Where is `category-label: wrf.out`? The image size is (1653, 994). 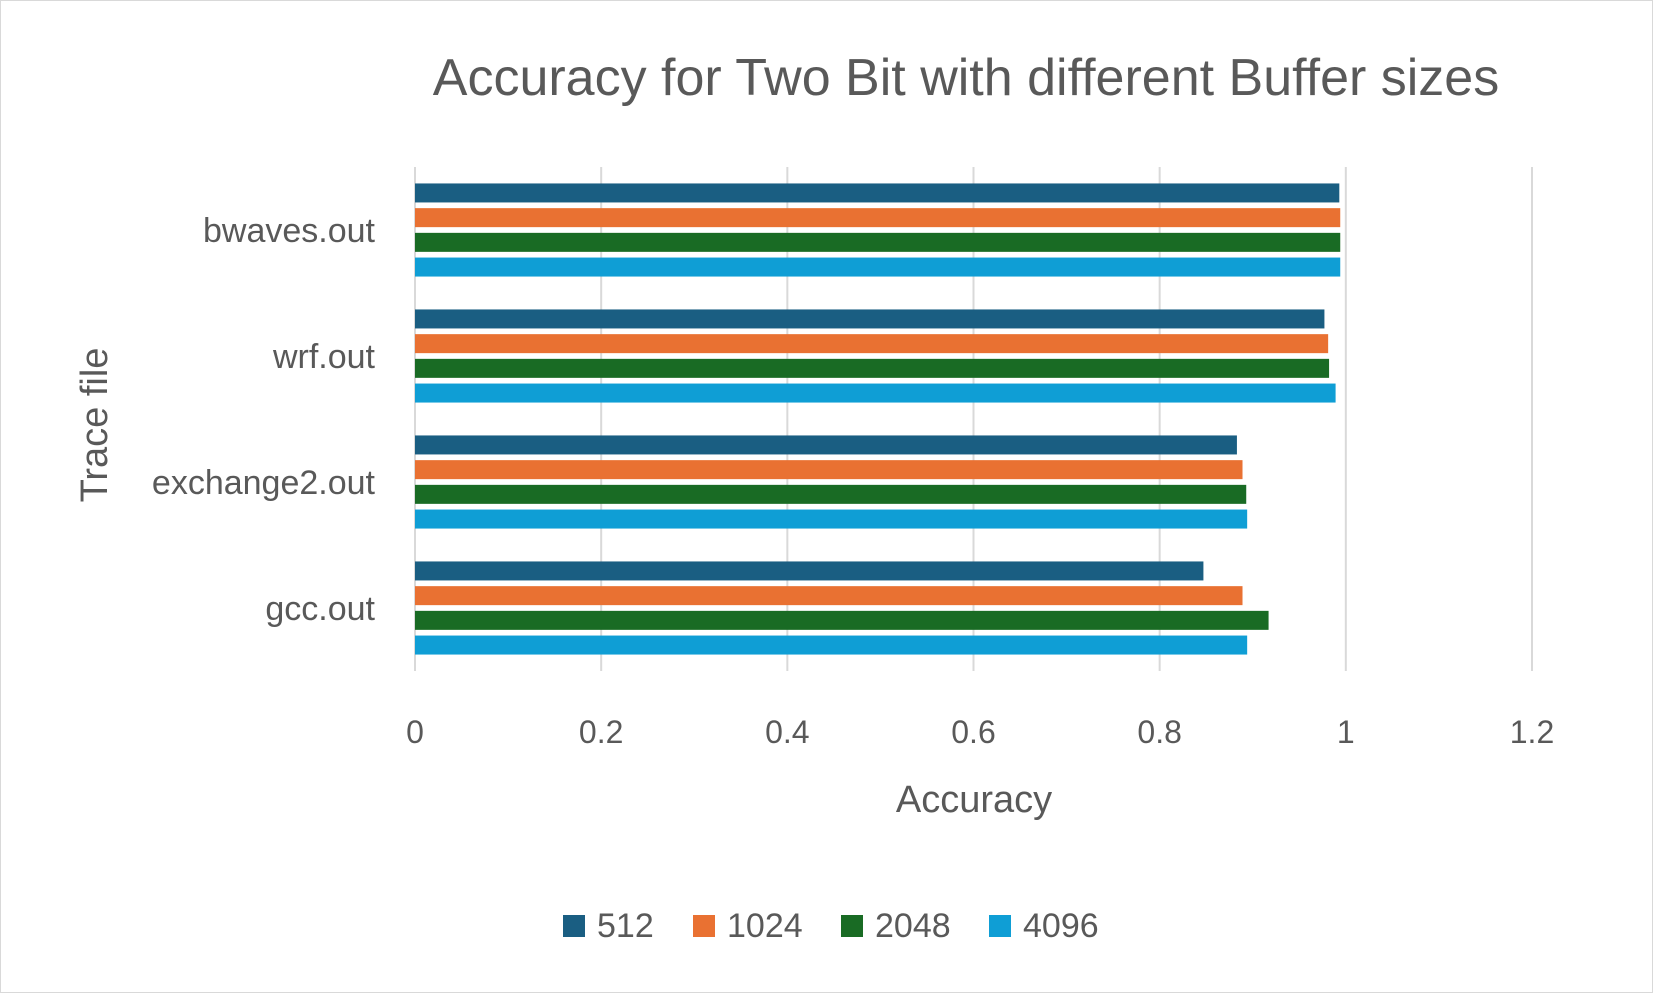
category-label: wrf.out is located at coordinates (324, 357).